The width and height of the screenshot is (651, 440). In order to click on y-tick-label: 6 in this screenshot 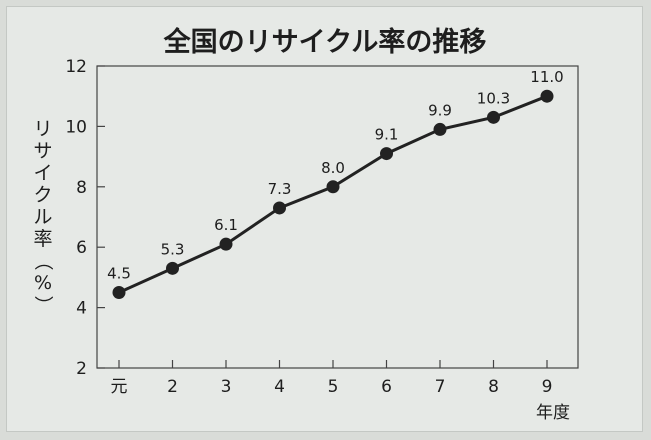, I will do `click(81, 248)`.